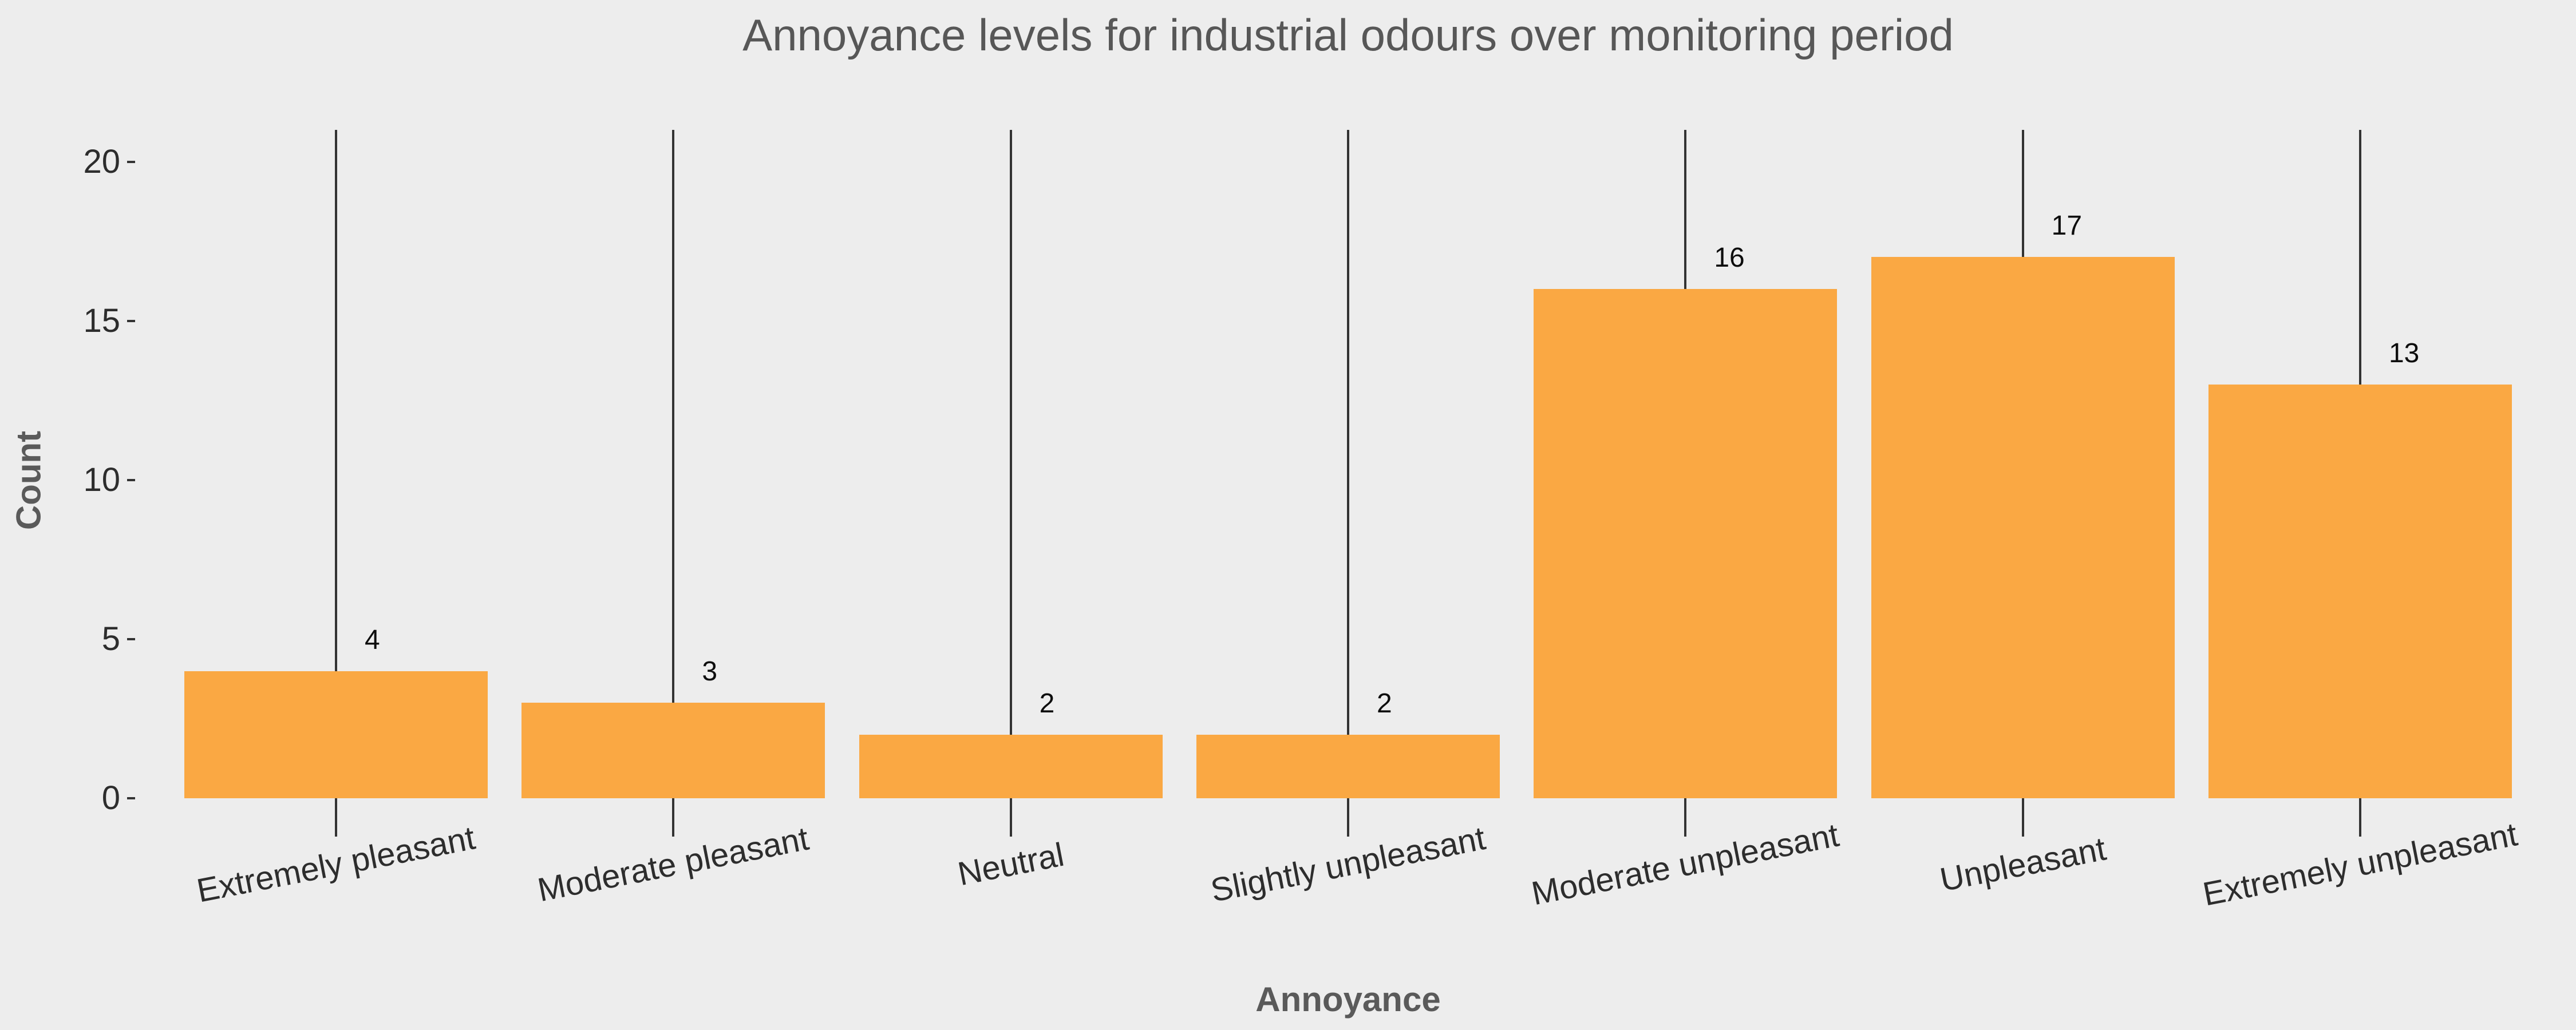 The image size is (2576, 1030). What do you see at coordinates (2023, 864) in the screenshot?
I see `x-axis-tick-label: Unpleasant` at bounding box center [2023, 864].